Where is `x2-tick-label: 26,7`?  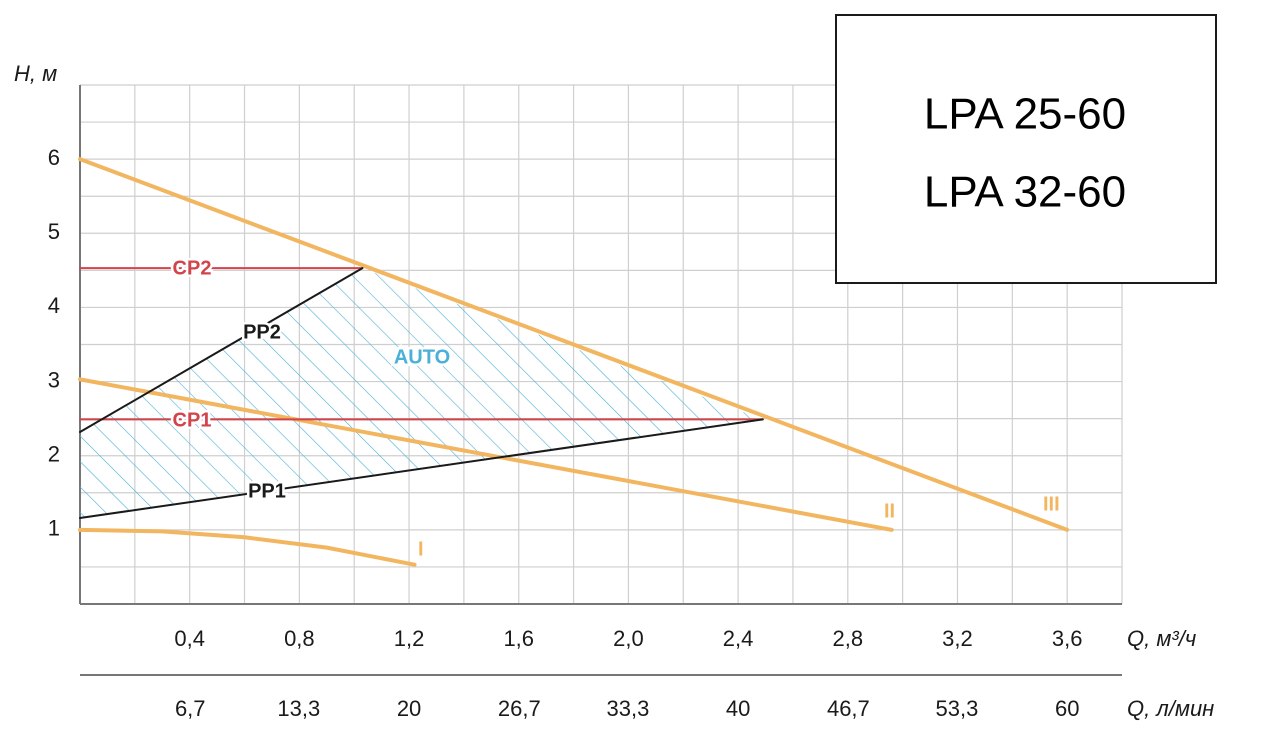 x2-tick-label: 26,7 is located at coordinates (519, 708).